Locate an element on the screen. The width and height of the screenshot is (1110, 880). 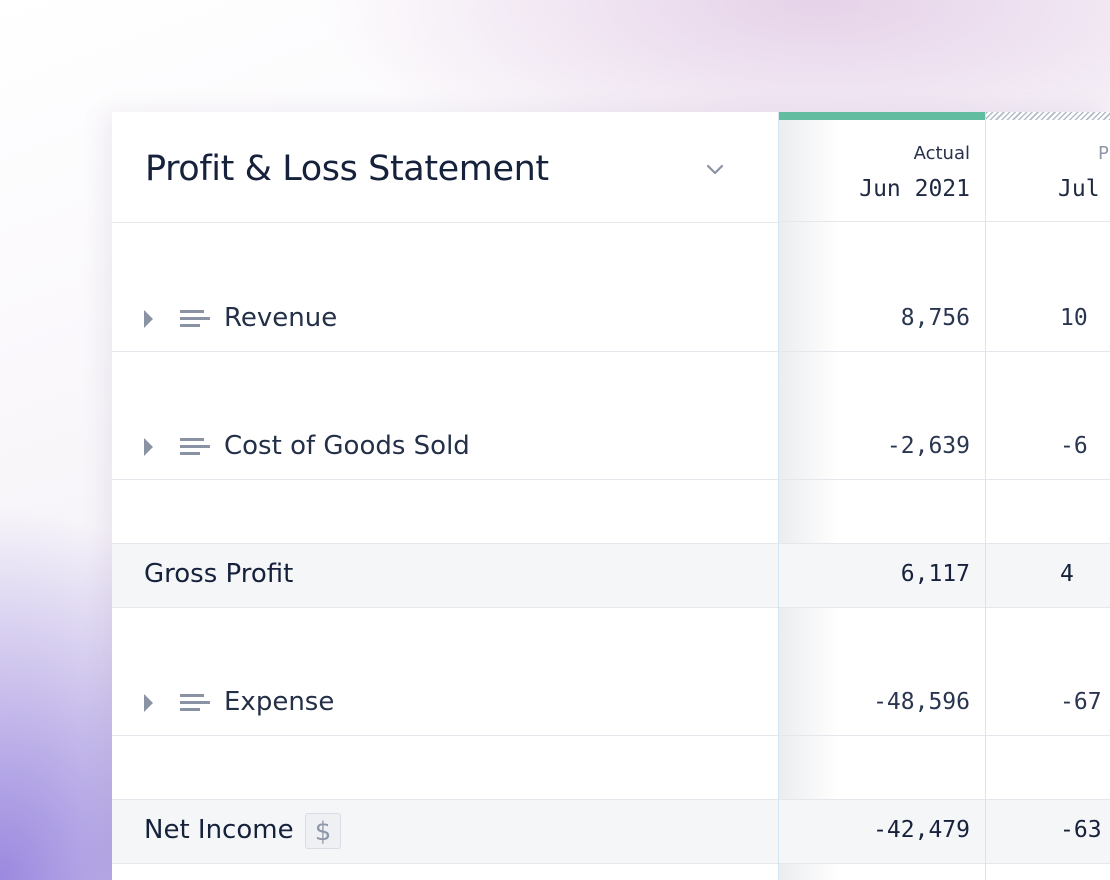
frozen-column-shadow is located at coordinates (809, 496).